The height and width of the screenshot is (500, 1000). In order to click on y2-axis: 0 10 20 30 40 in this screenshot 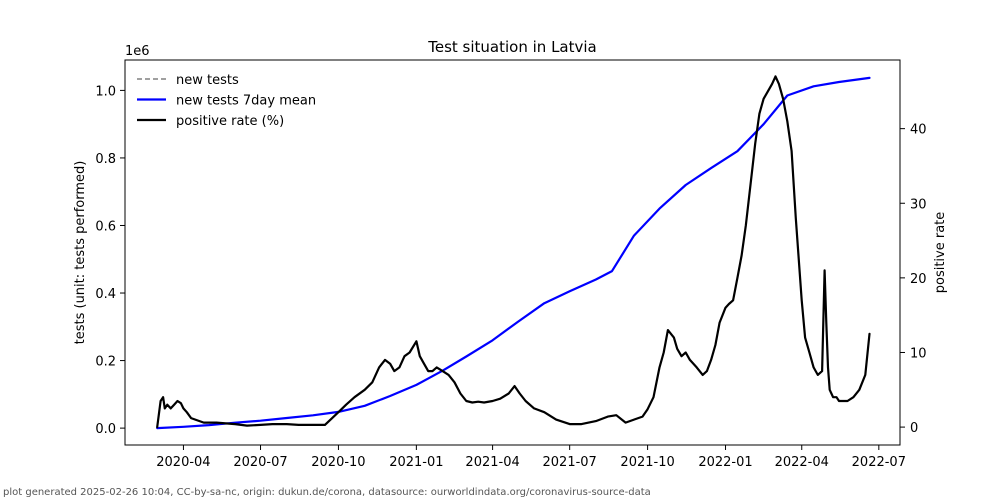, I will do `click(913, 279)`.